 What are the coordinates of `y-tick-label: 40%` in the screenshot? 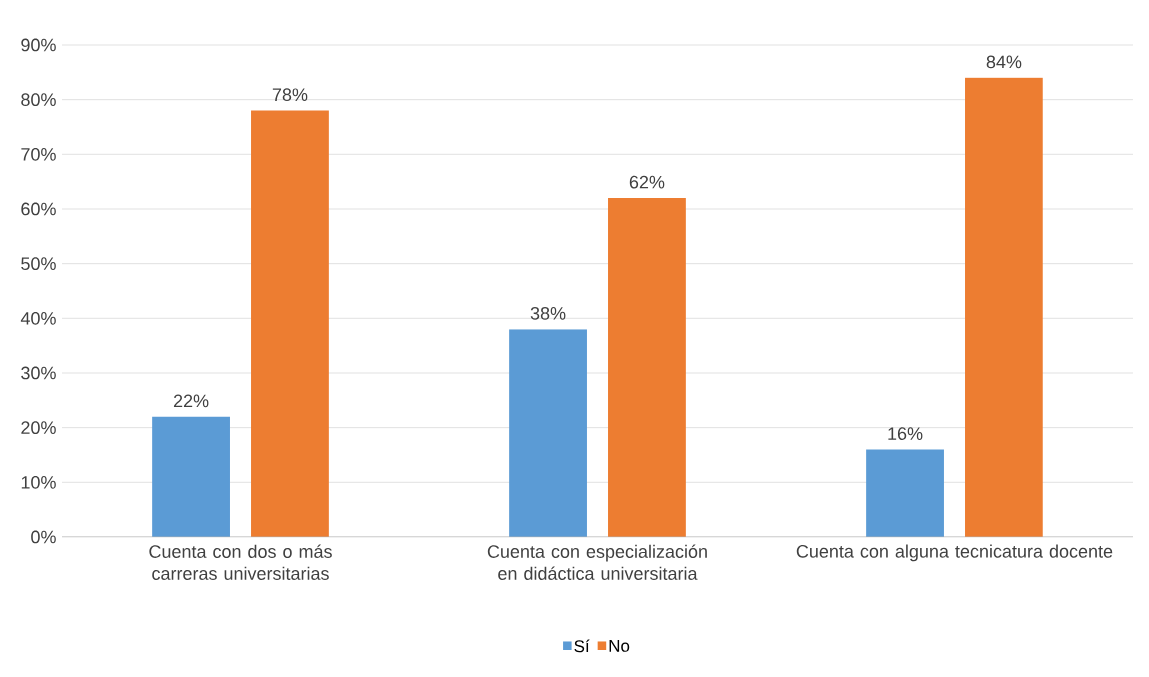 It's located at (38, 318).